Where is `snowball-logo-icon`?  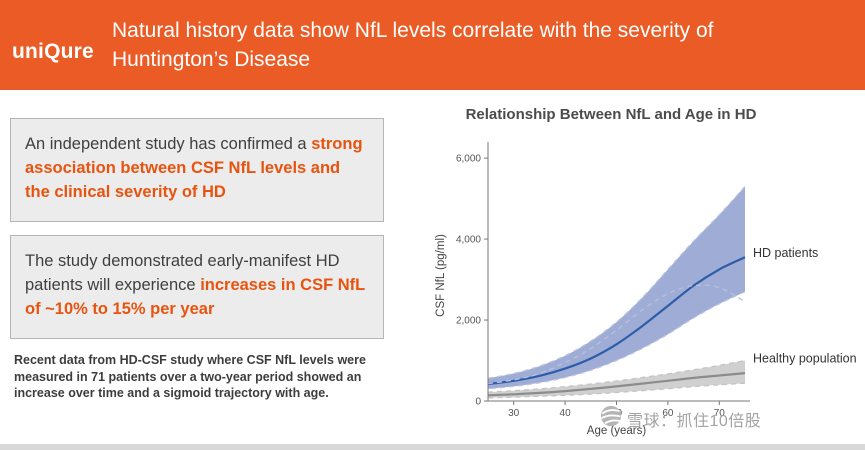 snowball-logo-icon is located at coordinates (611, 418).